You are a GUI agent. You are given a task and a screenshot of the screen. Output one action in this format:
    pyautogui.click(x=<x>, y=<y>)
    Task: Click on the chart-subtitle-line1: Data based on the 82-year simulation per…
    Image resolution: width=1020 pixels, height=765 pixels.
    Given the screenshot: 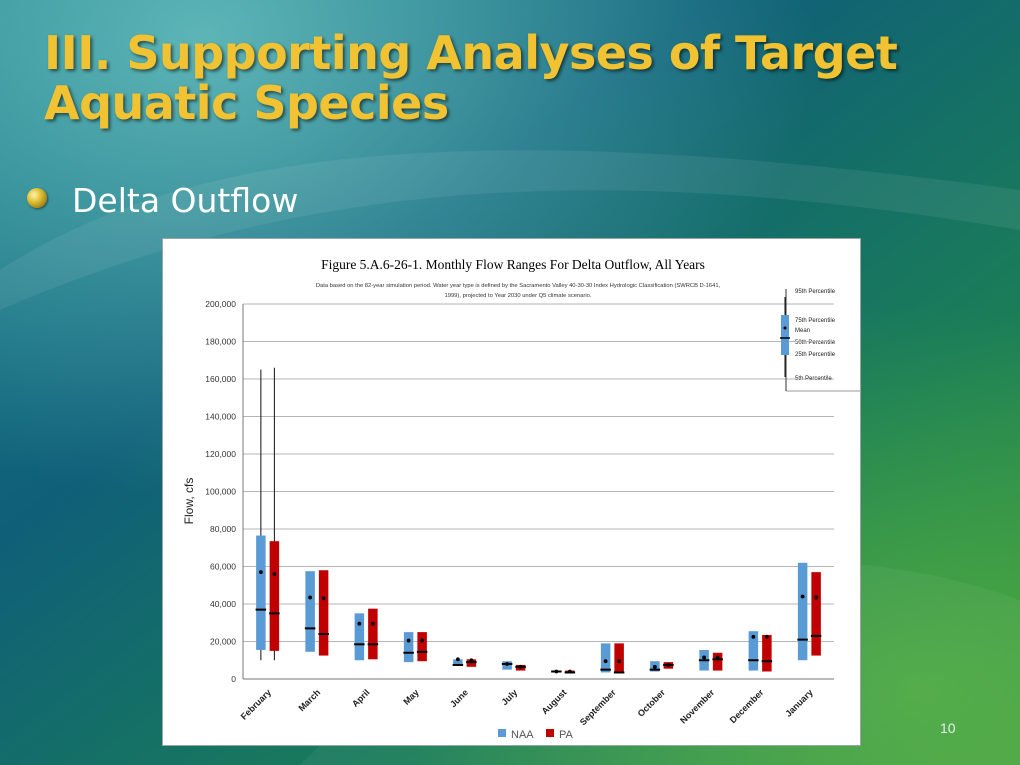 What is the action you would take?
    pyautogui.click(x=518, y=286)
    